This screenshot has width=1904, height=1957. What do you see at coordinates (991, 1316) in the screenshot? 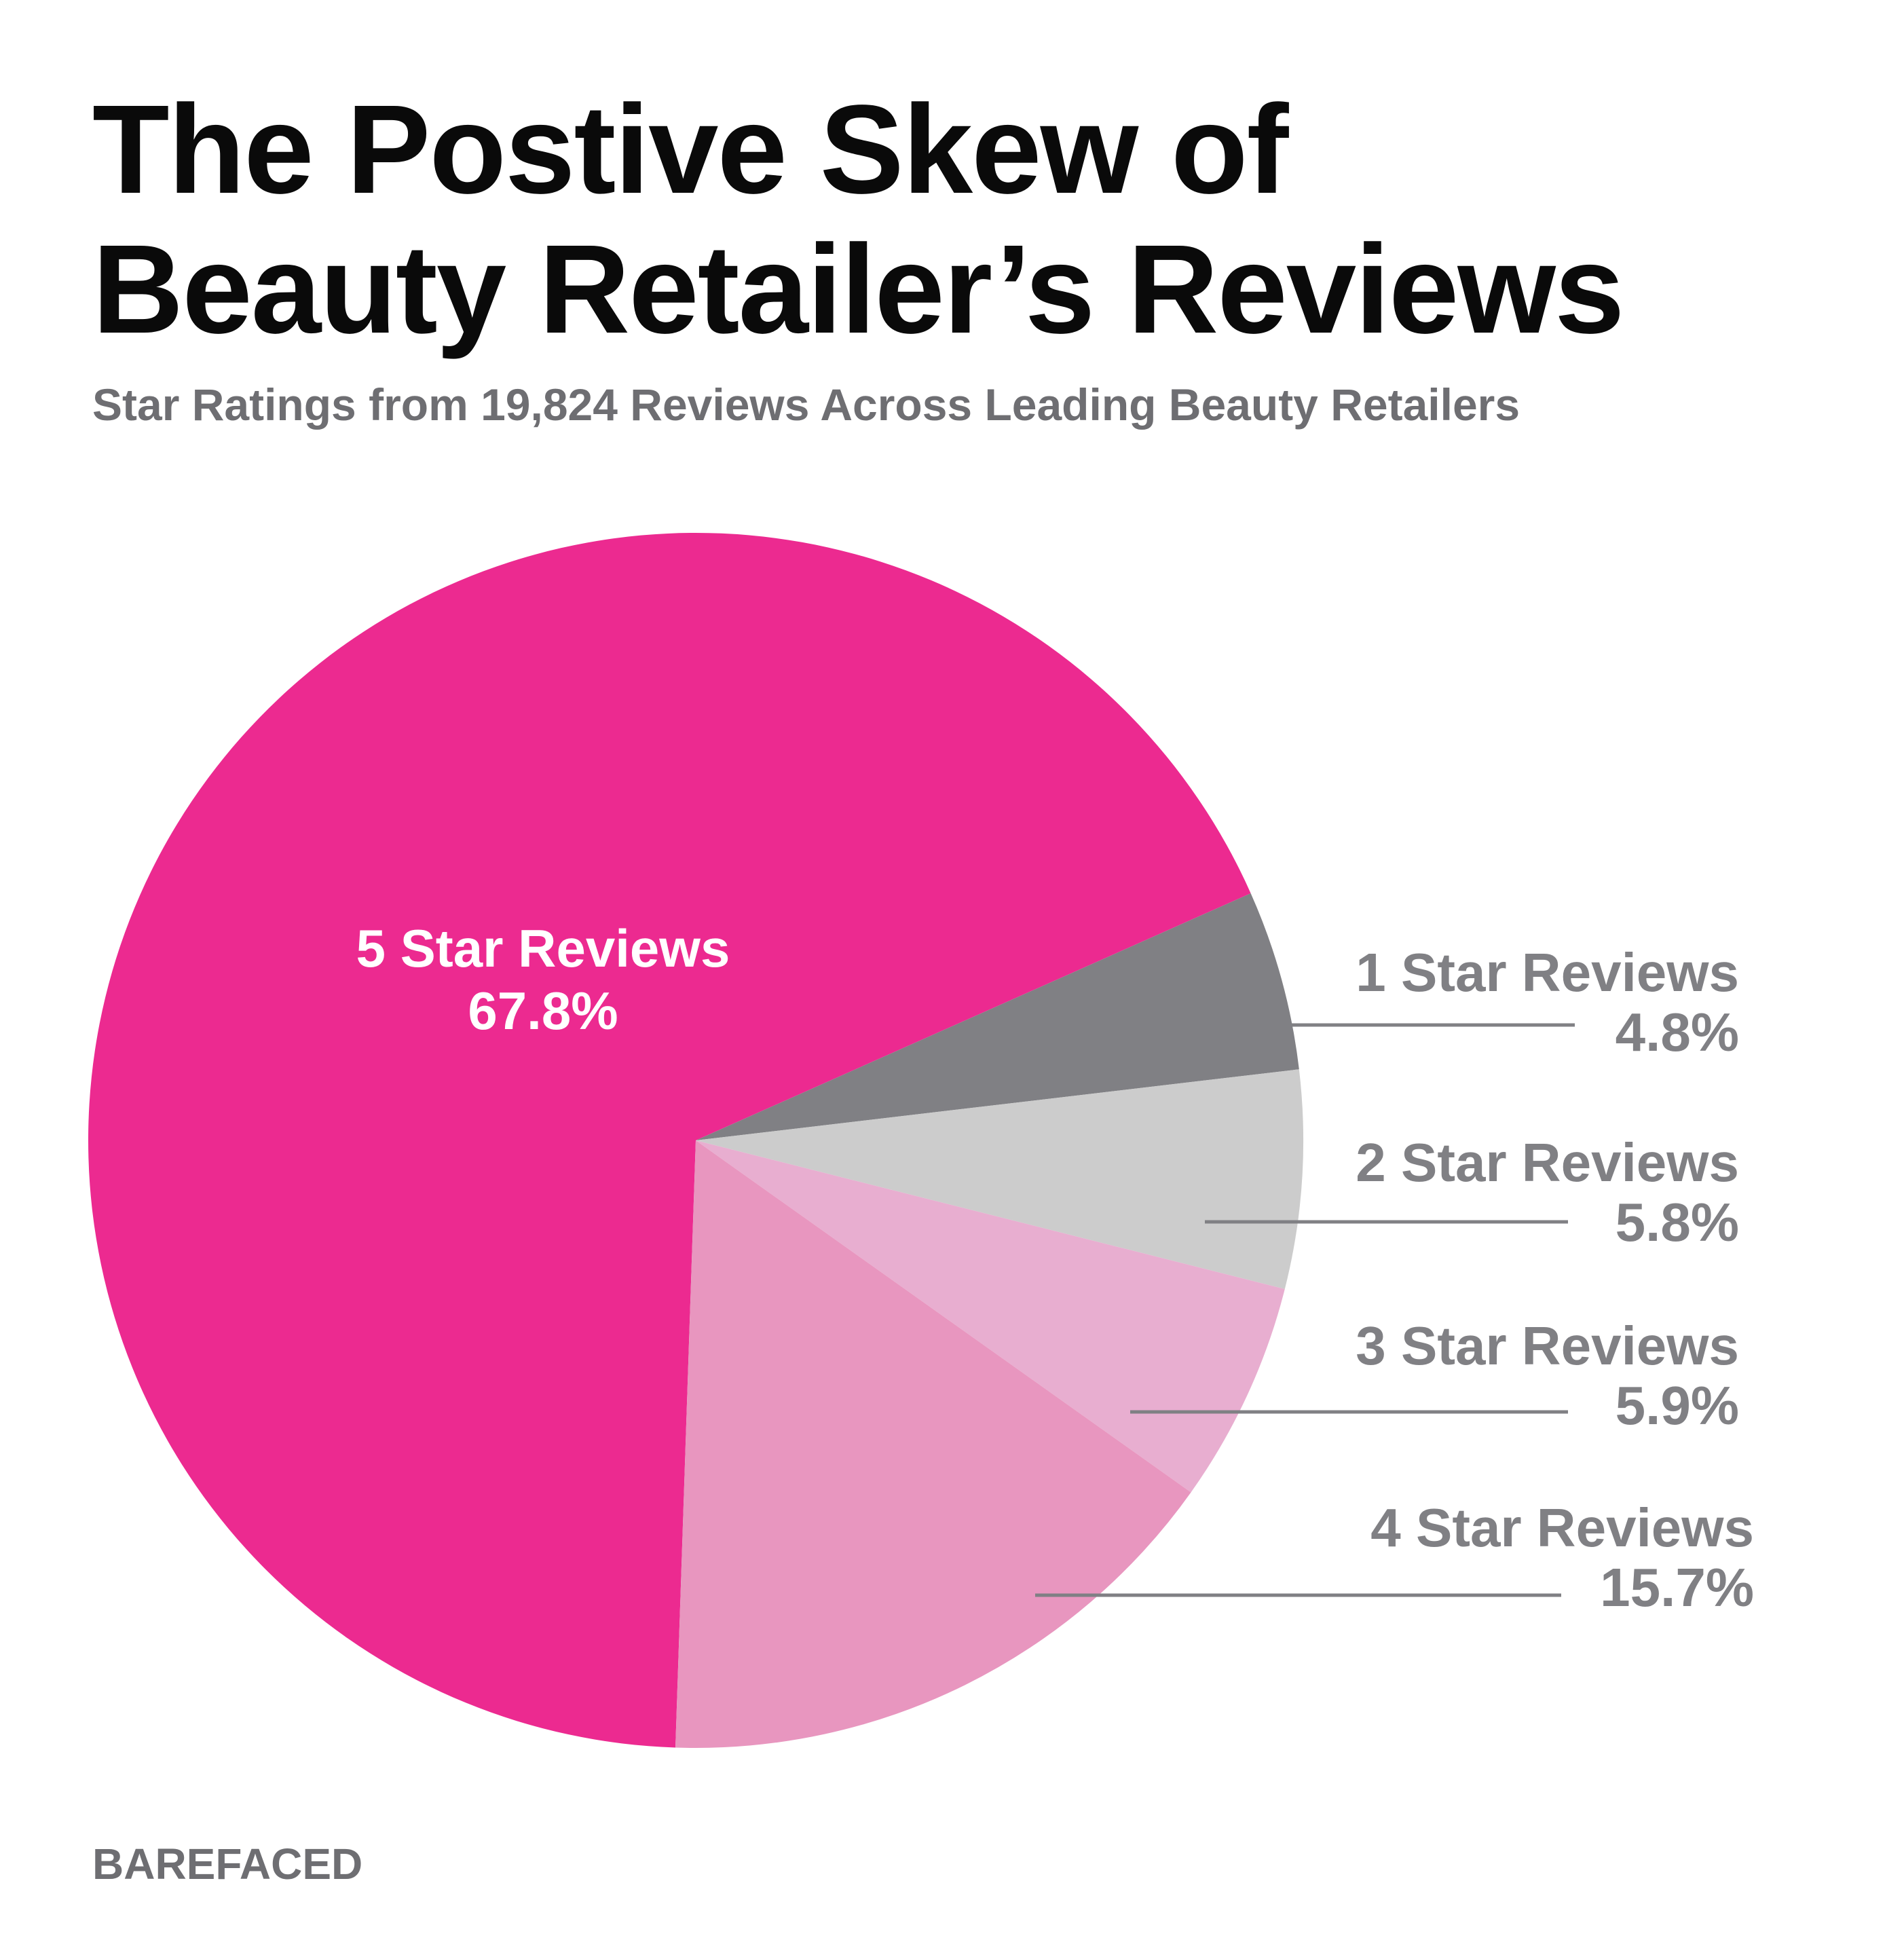
I see `pie-slice-3-star-reviews` at bounding box center [991, 1316].